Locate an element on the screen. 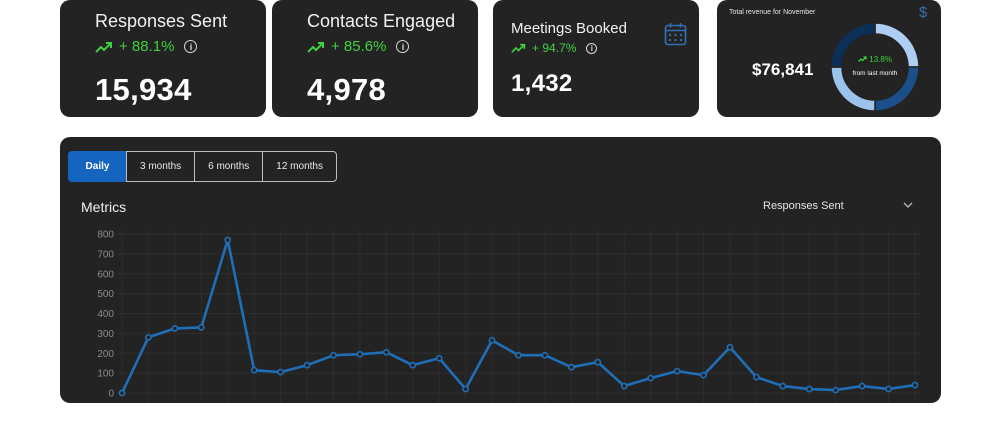  card-change: + 88.1% i is located at coordinates (146, 46).